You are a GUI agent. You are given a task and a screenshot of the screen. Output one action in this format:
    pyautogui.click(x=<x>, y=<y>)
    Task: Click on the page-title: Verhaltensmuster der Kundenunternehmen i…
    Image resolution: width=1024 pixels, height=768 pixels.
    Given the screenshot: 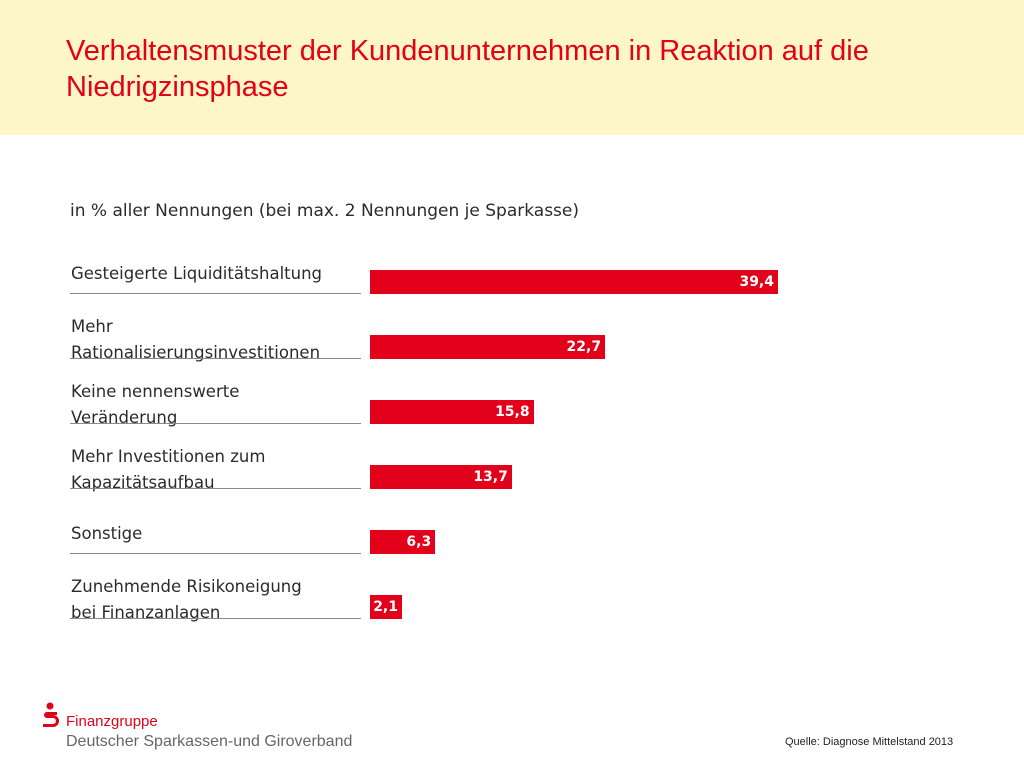 What is the action you would take?
    pyautogui.click(x=467, y=69)
    